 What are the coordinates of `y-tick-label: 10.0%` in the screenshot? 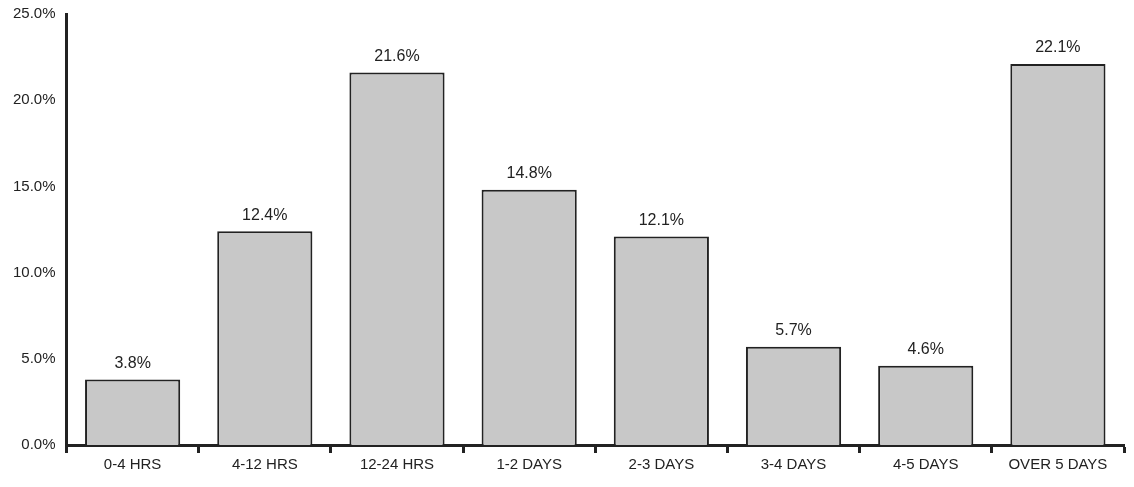 It's located at (34, 271).